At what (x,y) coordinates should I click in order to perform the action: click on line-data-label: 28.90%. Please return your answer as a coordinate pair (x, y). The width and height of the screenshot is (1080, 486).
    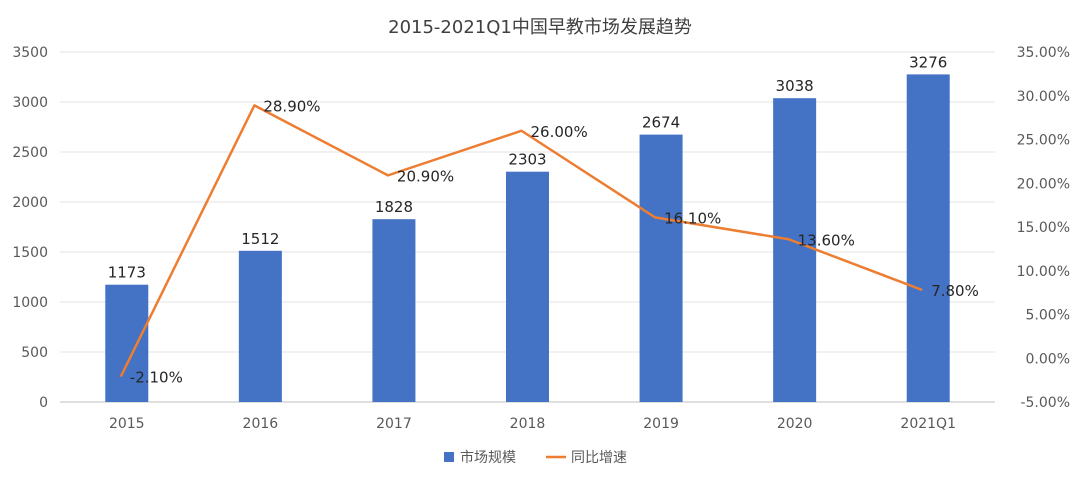
    Looking at the image, I should click on (291, 106).